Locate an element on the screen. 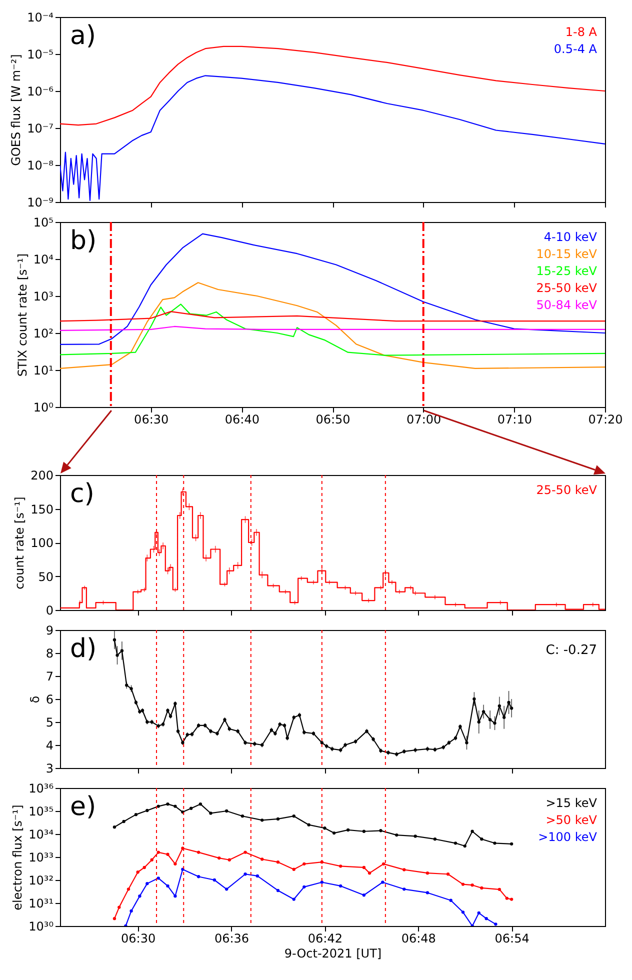 This screenshot has width=632, height=980. y-tick-label: 10³⁶ is located at coordinates (41, 789).